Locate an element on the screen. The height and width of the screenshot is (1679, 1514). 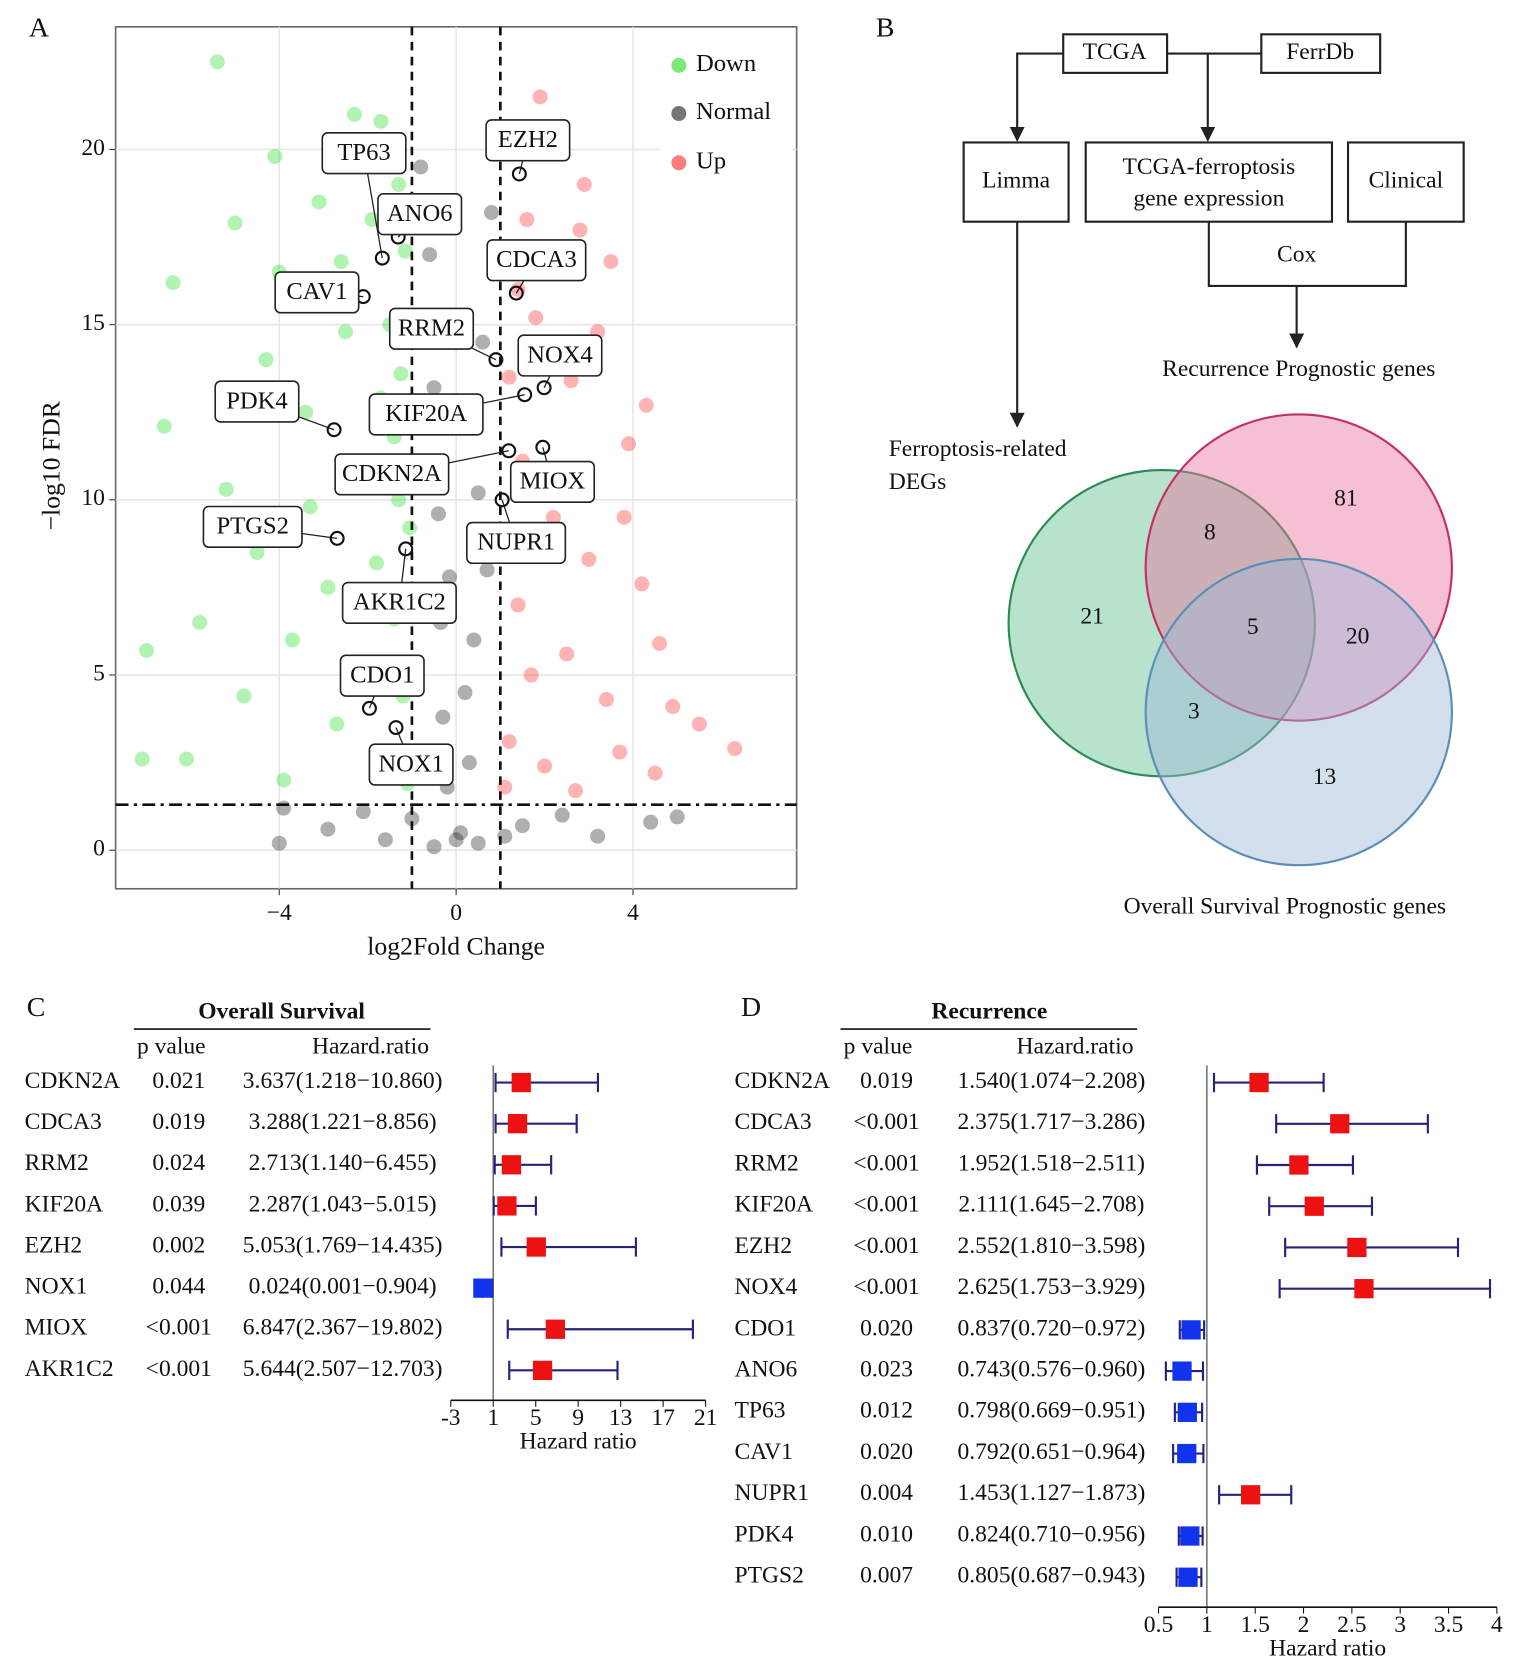
y-tick-label: 10 is located at coordinates (93, 498).